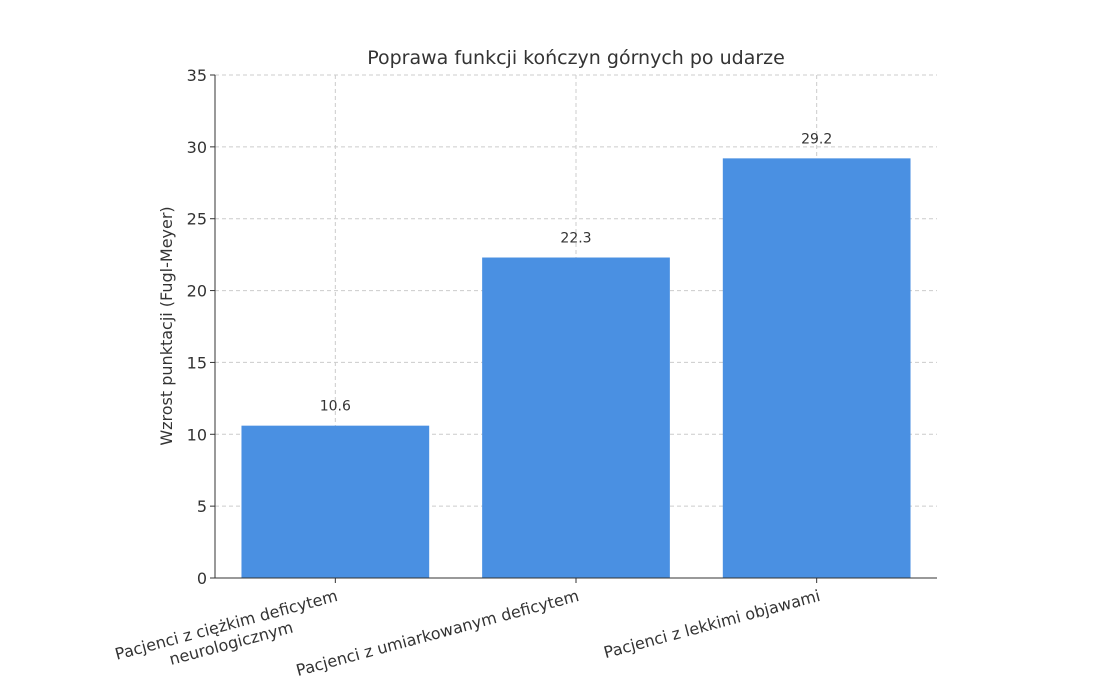 The width and height of the screenshot is (1100, 700). What do you see at coordinates (197, 291) in the screenshot?
I see `y-tick-label: 20` at bounding box center [197, 291].